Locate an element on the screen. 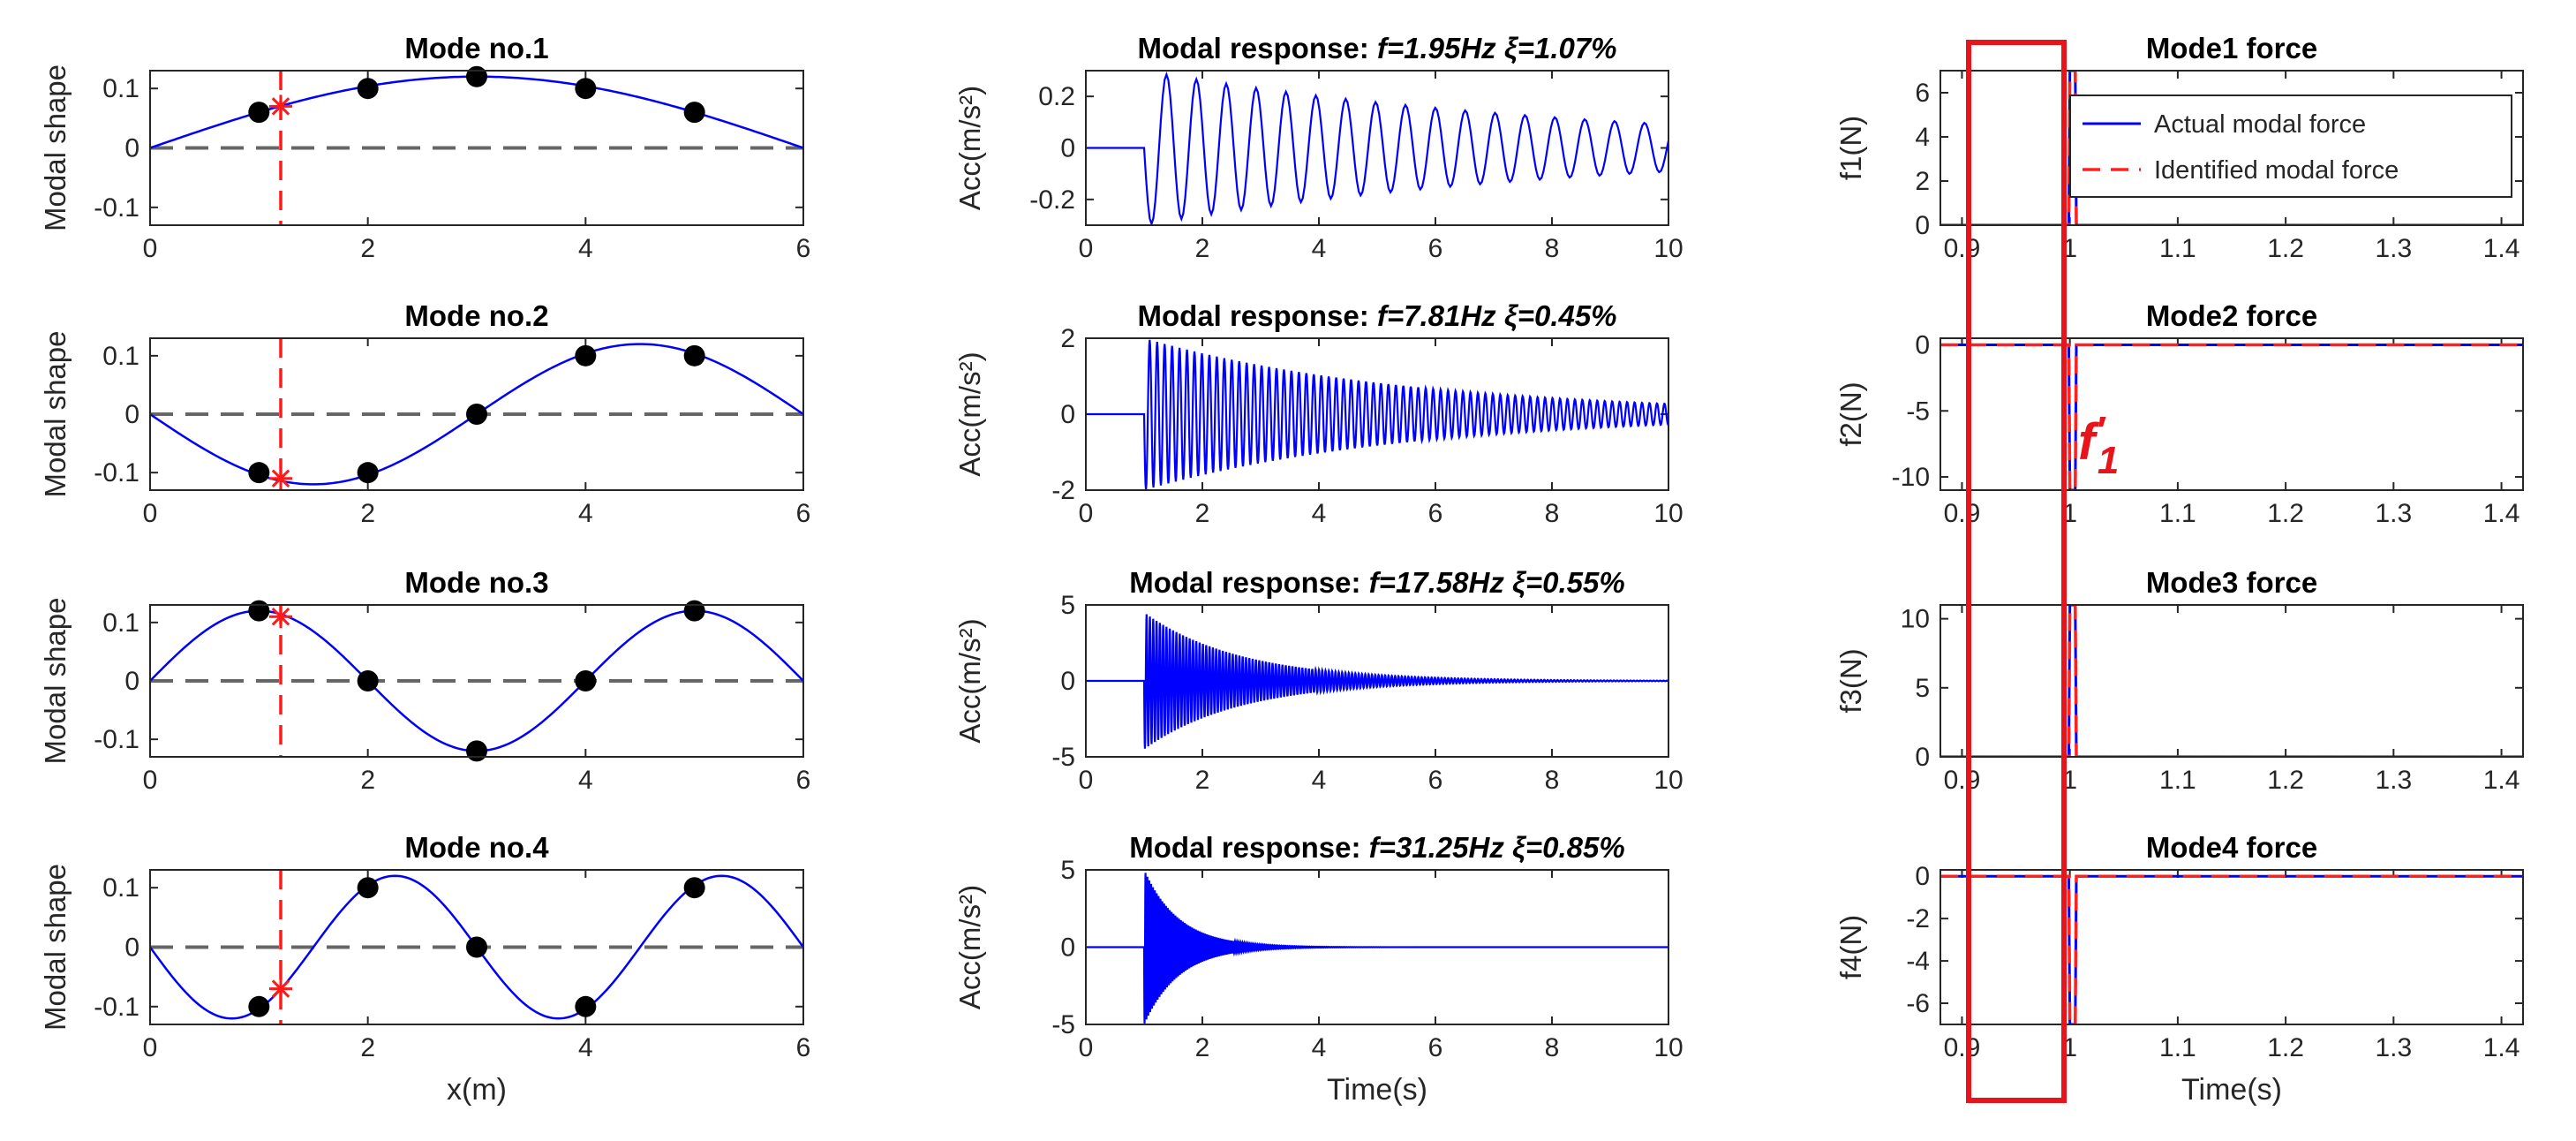  panel-title: Mode4 force is located at coordinates (2232, 847).